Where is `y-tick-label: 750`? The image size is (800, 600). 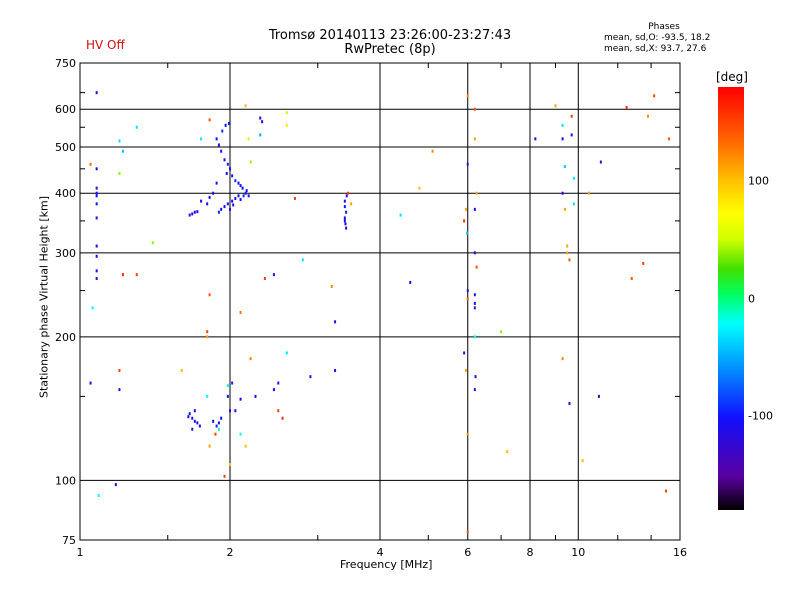 y-tick-label: 750 is located at coordinates (65, 63).